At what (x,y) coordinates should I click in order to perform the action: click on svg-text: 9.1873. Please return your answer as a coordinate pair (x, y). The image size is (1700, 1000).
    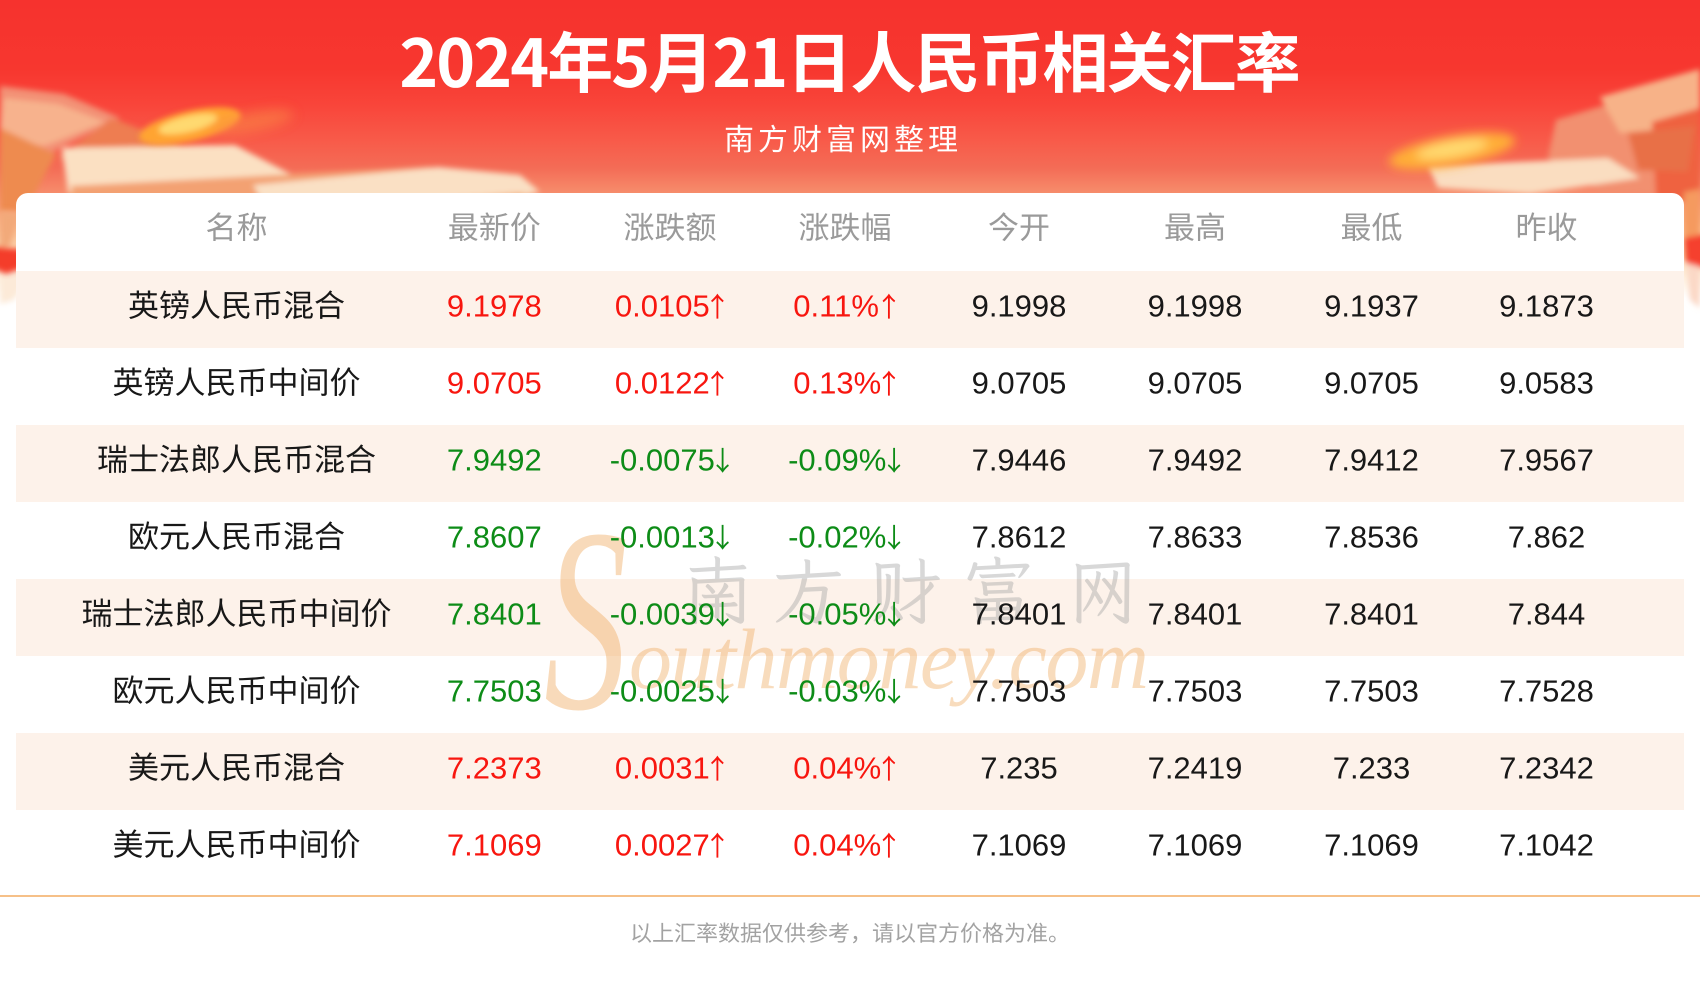
    Looking at the image, I should click on (1546, 306).